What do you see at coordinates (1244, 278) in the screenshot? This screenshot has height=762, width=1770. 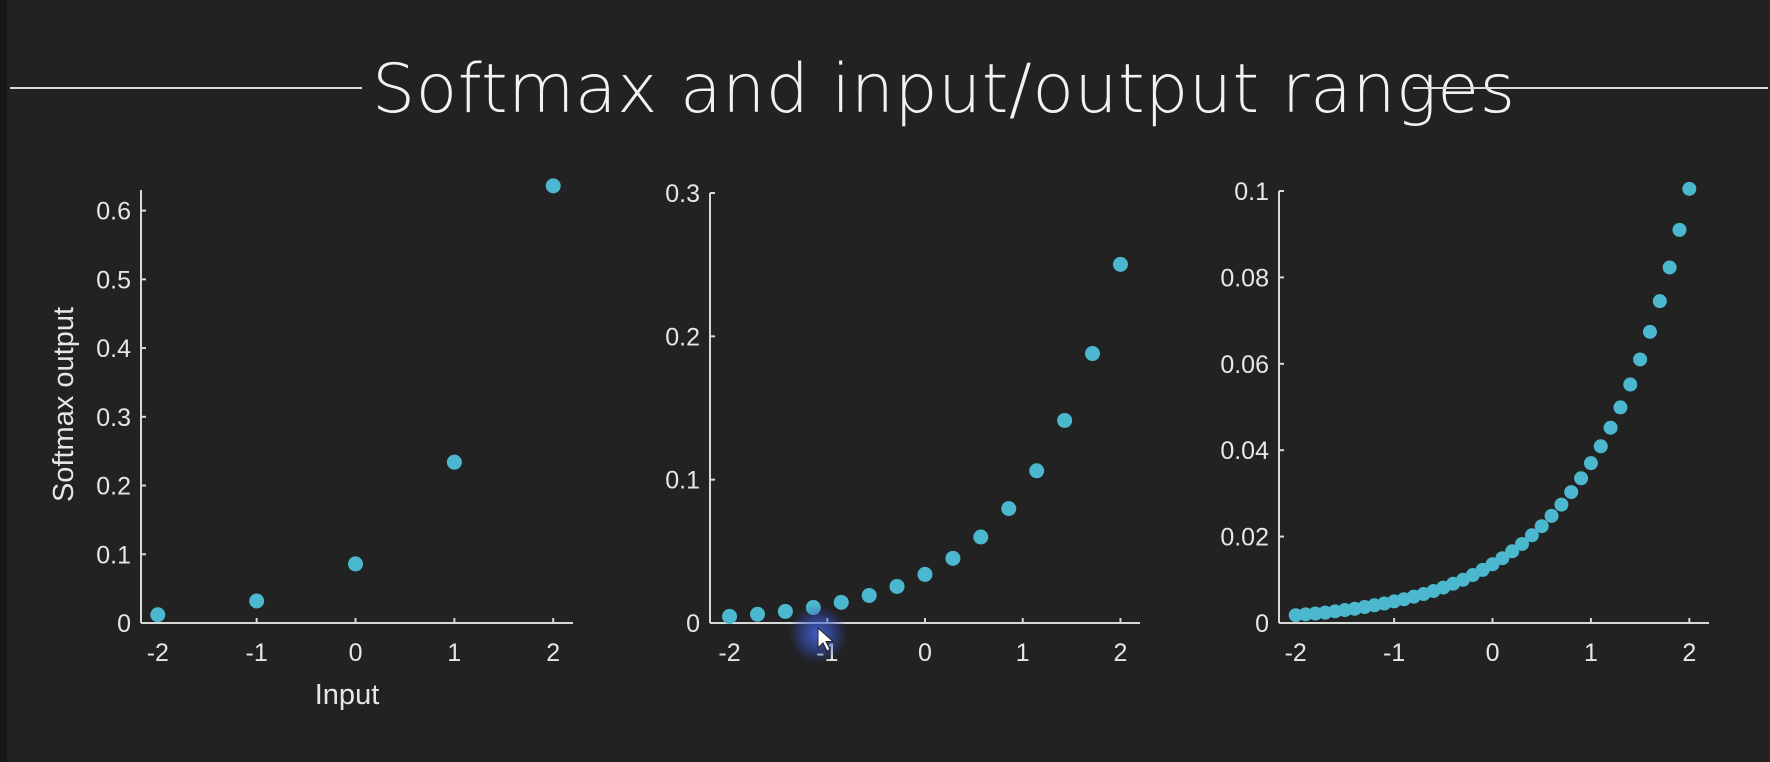 I see `y-tick-label: 0.08` at bounding box center [1244, 278].